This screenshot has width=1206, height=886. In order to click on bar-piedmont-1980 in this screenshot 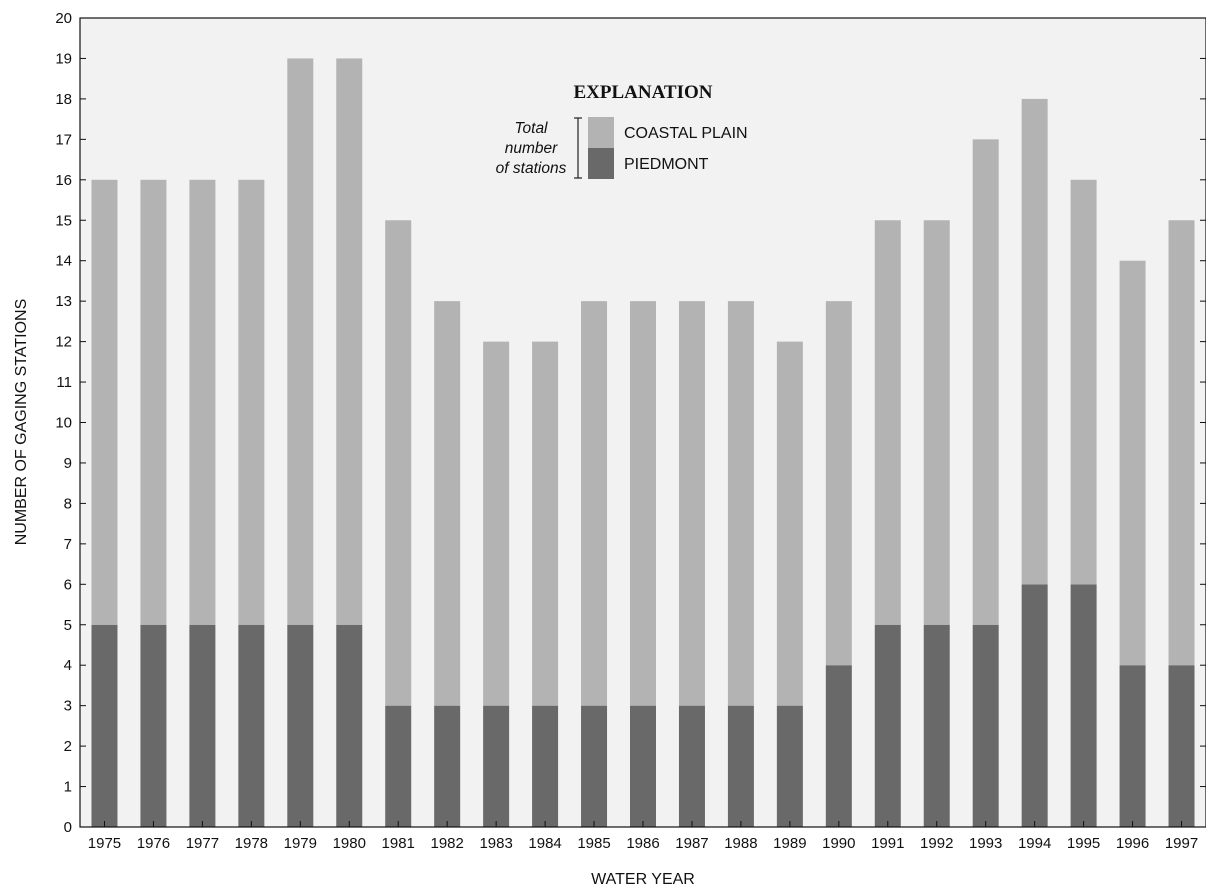, I will do `click(349, 725)`.